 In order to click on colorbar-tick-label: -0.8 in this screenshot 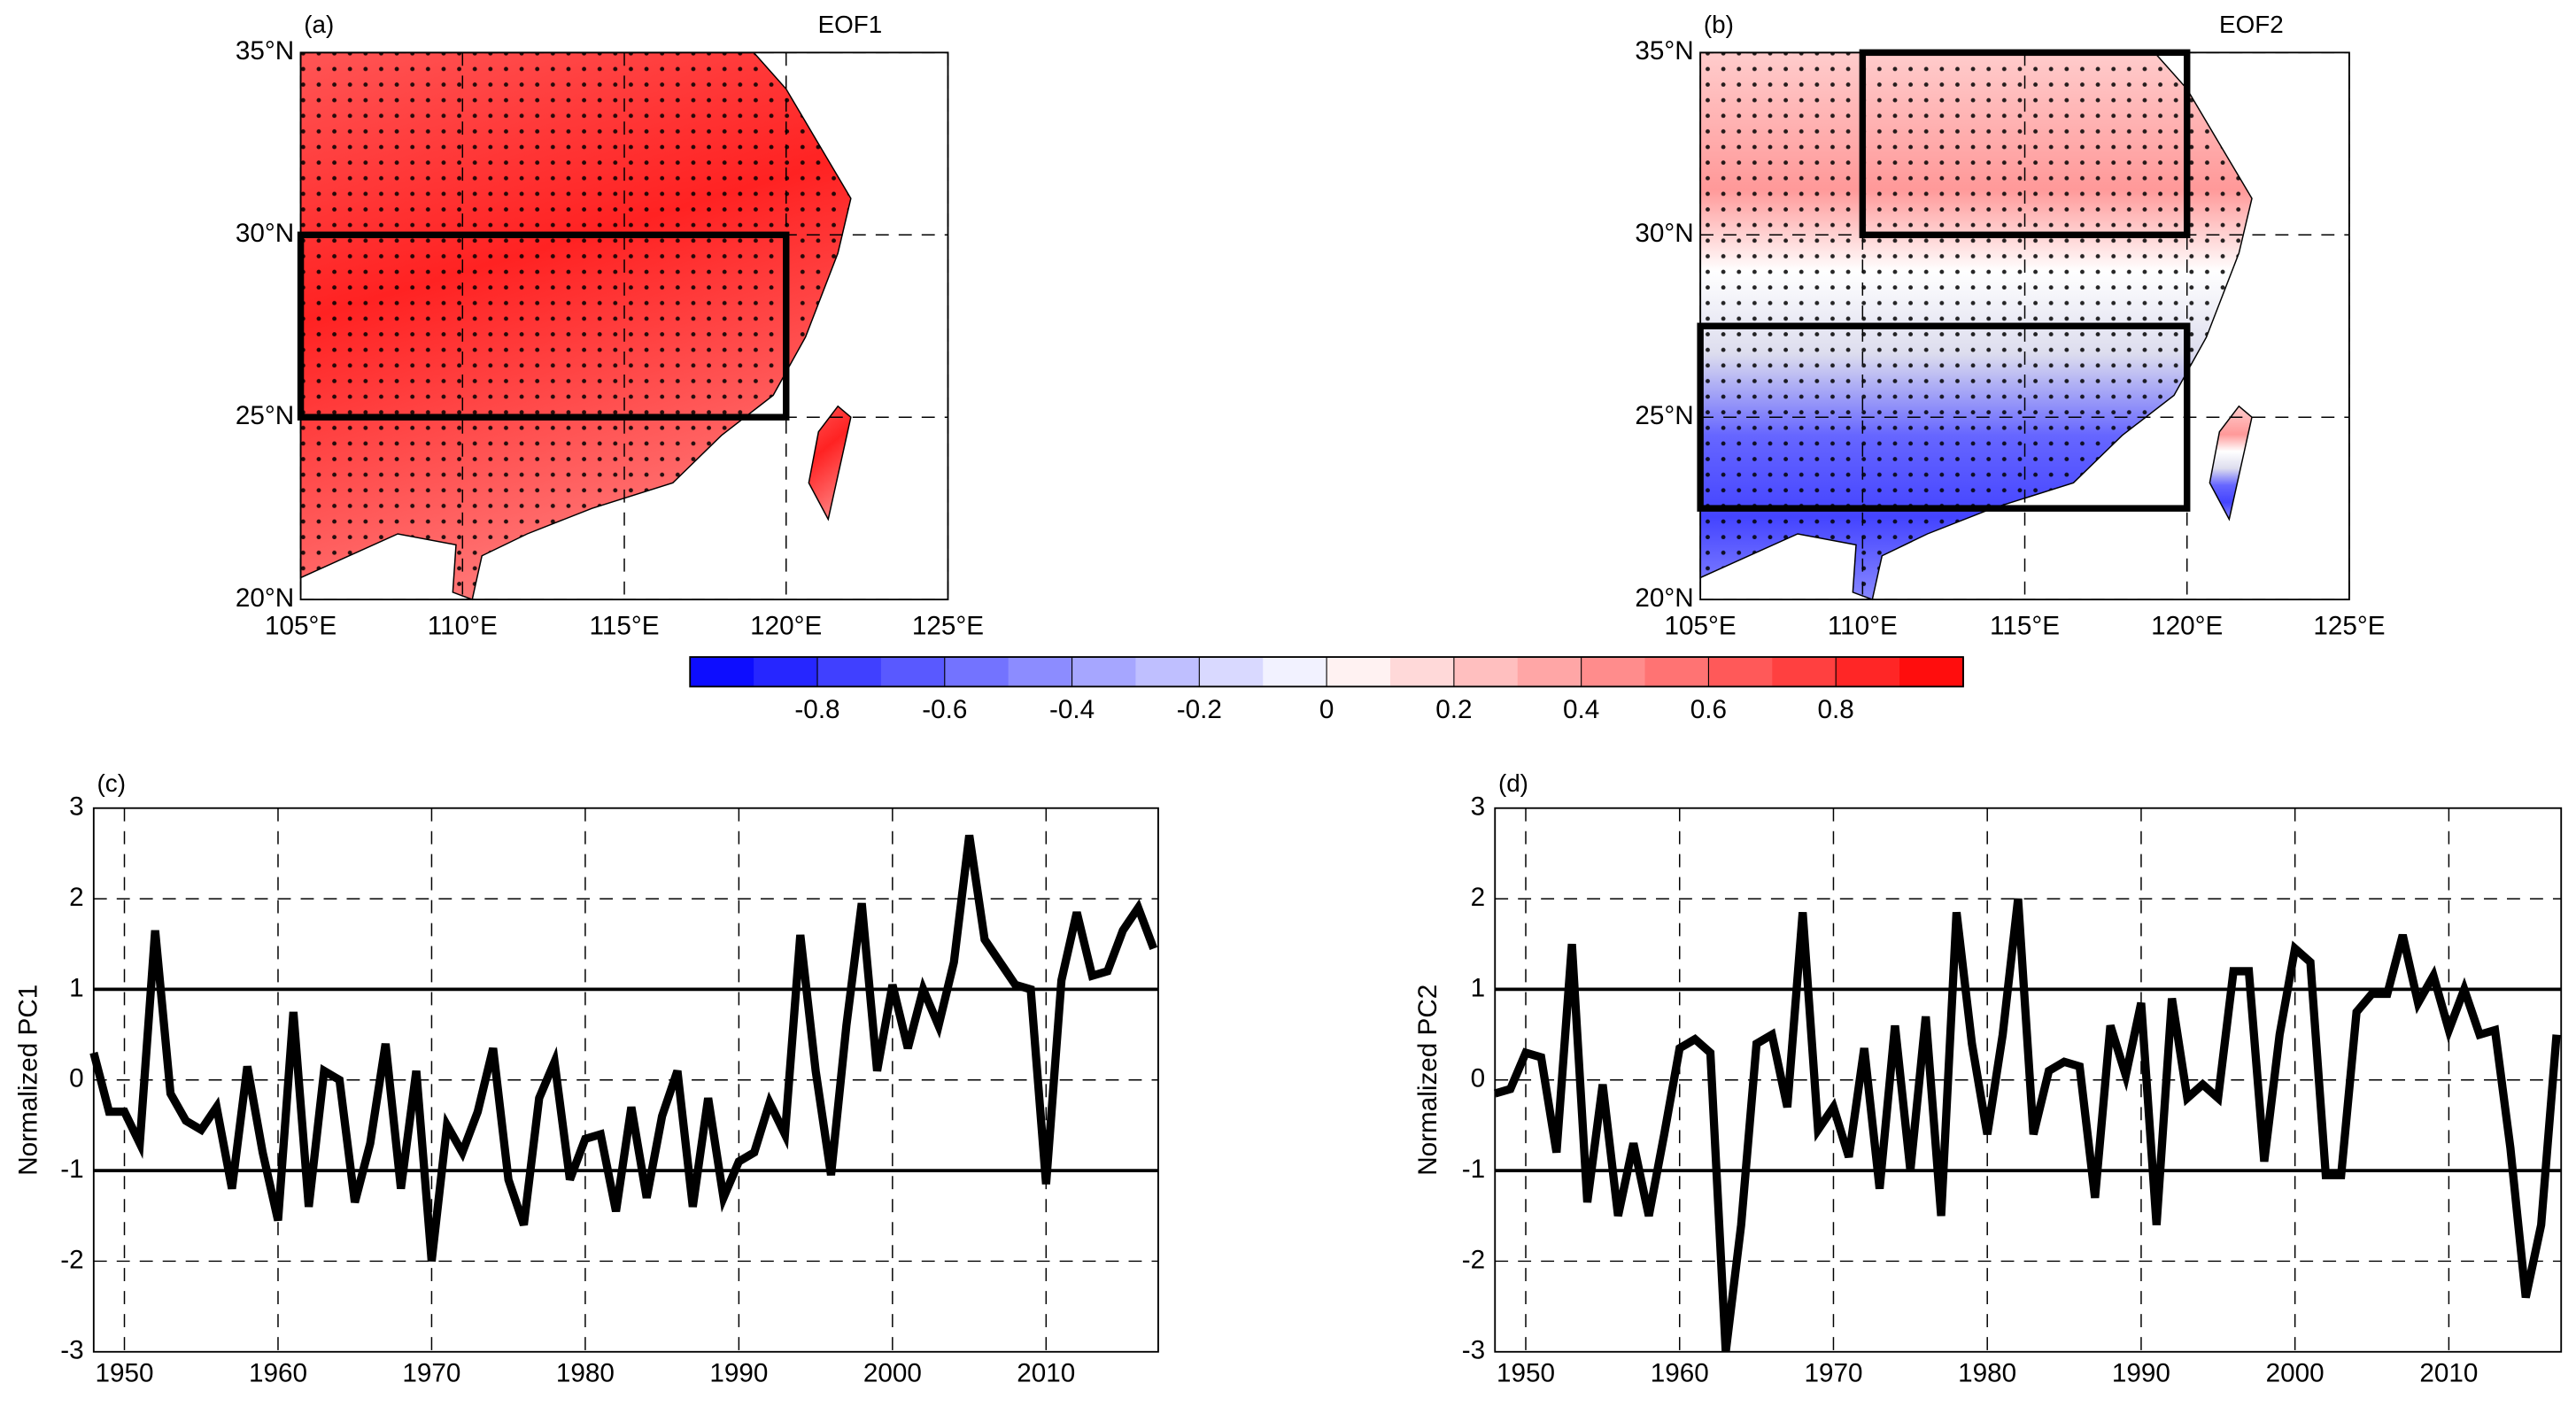, I will do `click(816, 709)`.